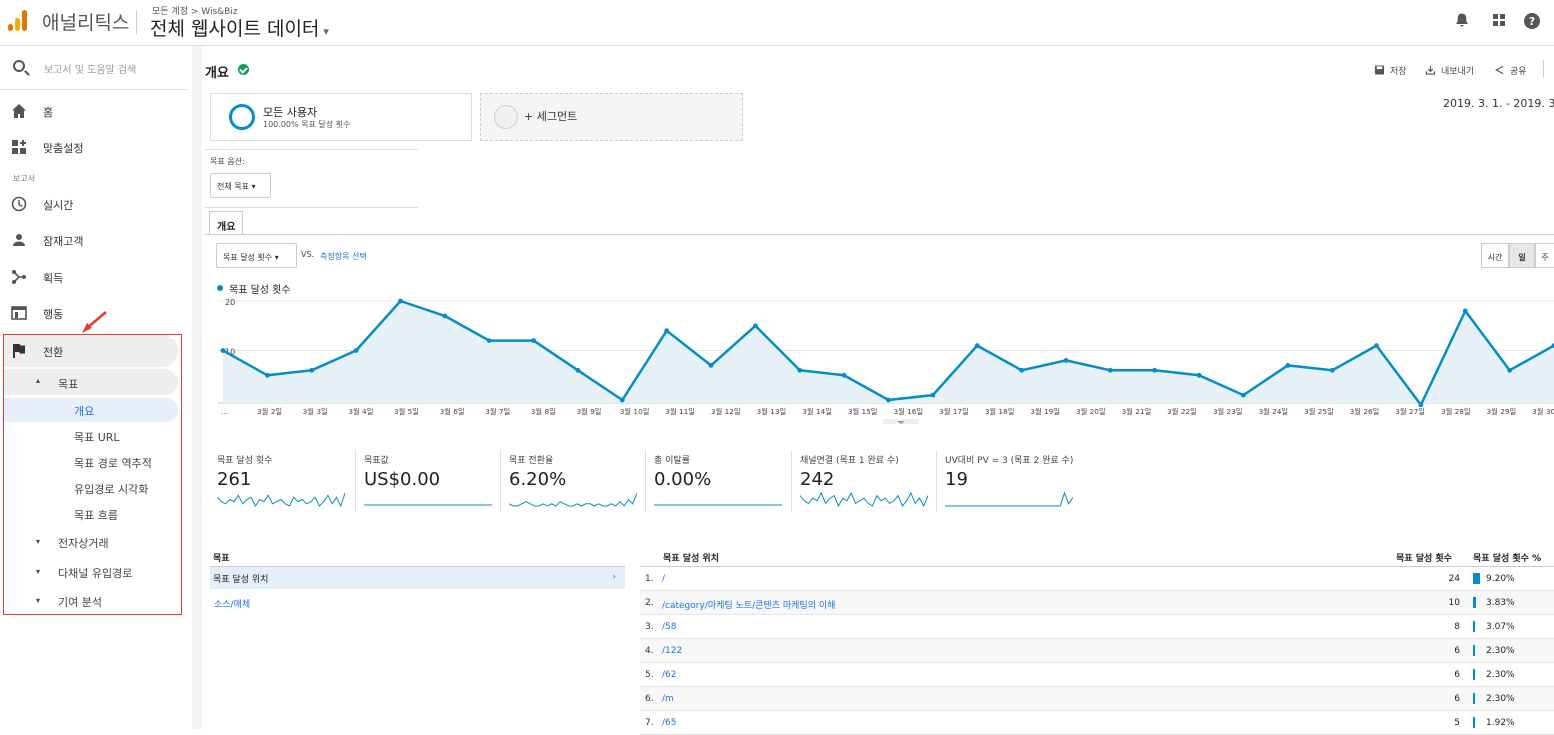 This screenshot has height=735, width=1554. I want to click on date-range-picker: 2019. 3. 1. - 2019. 3., so click(1498, 103).